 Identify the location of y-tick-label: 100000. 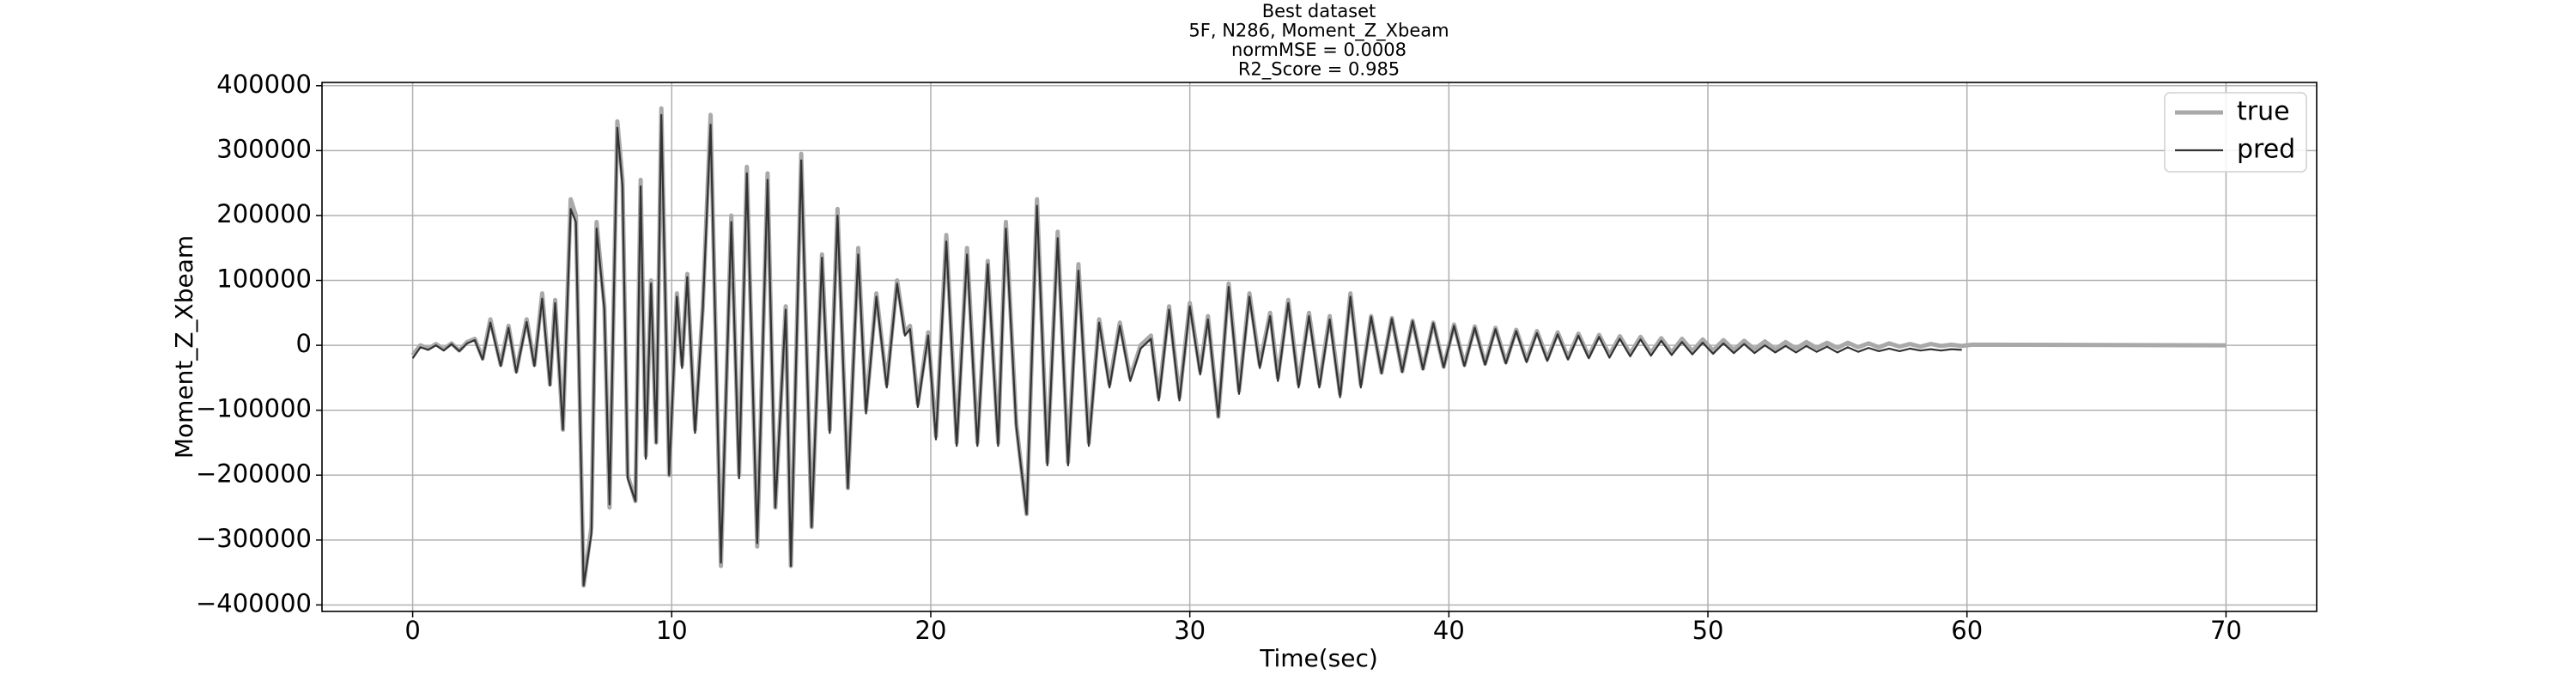
(264, 279).